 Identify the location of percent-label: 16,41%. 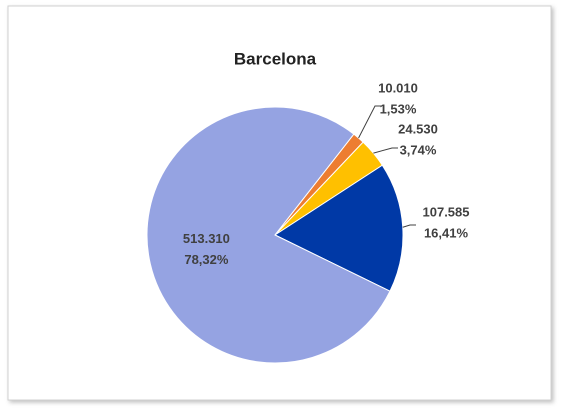
(446, 232).